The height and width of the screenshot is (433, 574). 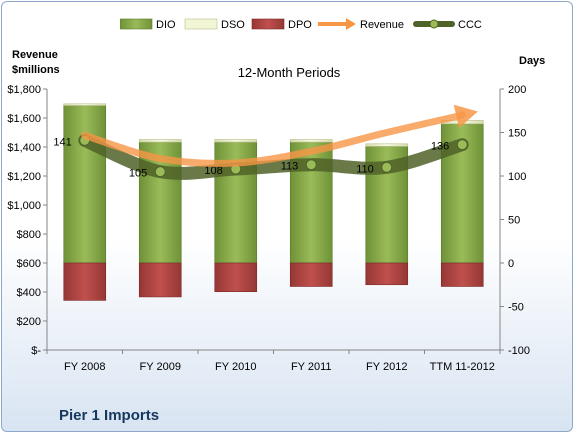 What do you see at coordinates (462, 367) in the screenshot?
I see `x-tick-label: TTM 11-2012` at bounding box center [462, 367].